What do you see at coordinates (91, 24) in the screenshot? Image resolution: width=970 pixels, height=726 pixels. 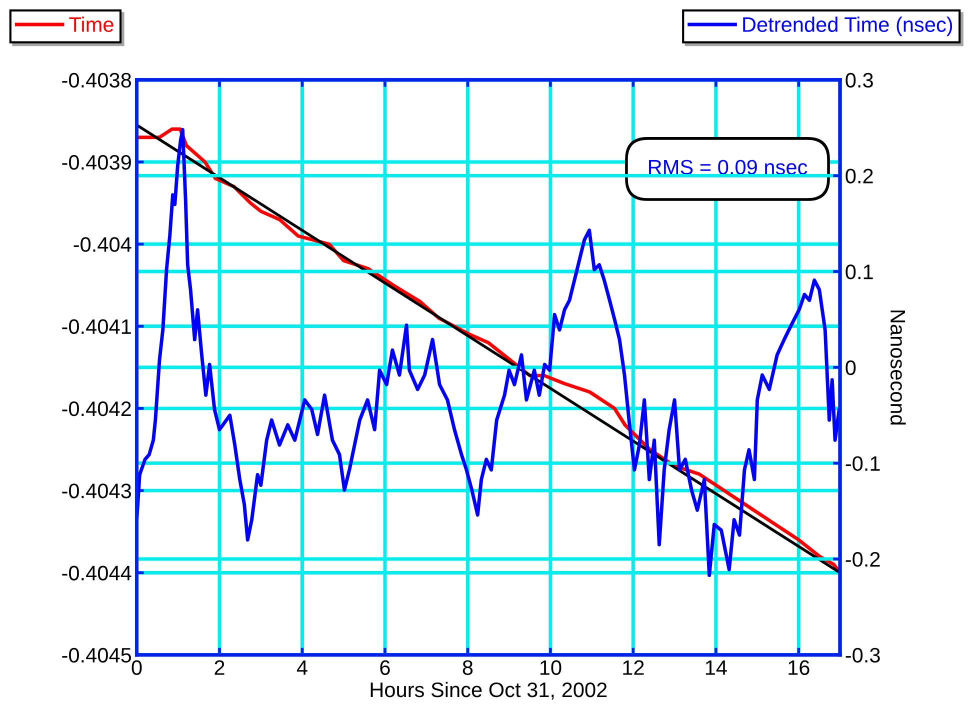 I see `legend-label: Time` at bounding box center [91, 24].